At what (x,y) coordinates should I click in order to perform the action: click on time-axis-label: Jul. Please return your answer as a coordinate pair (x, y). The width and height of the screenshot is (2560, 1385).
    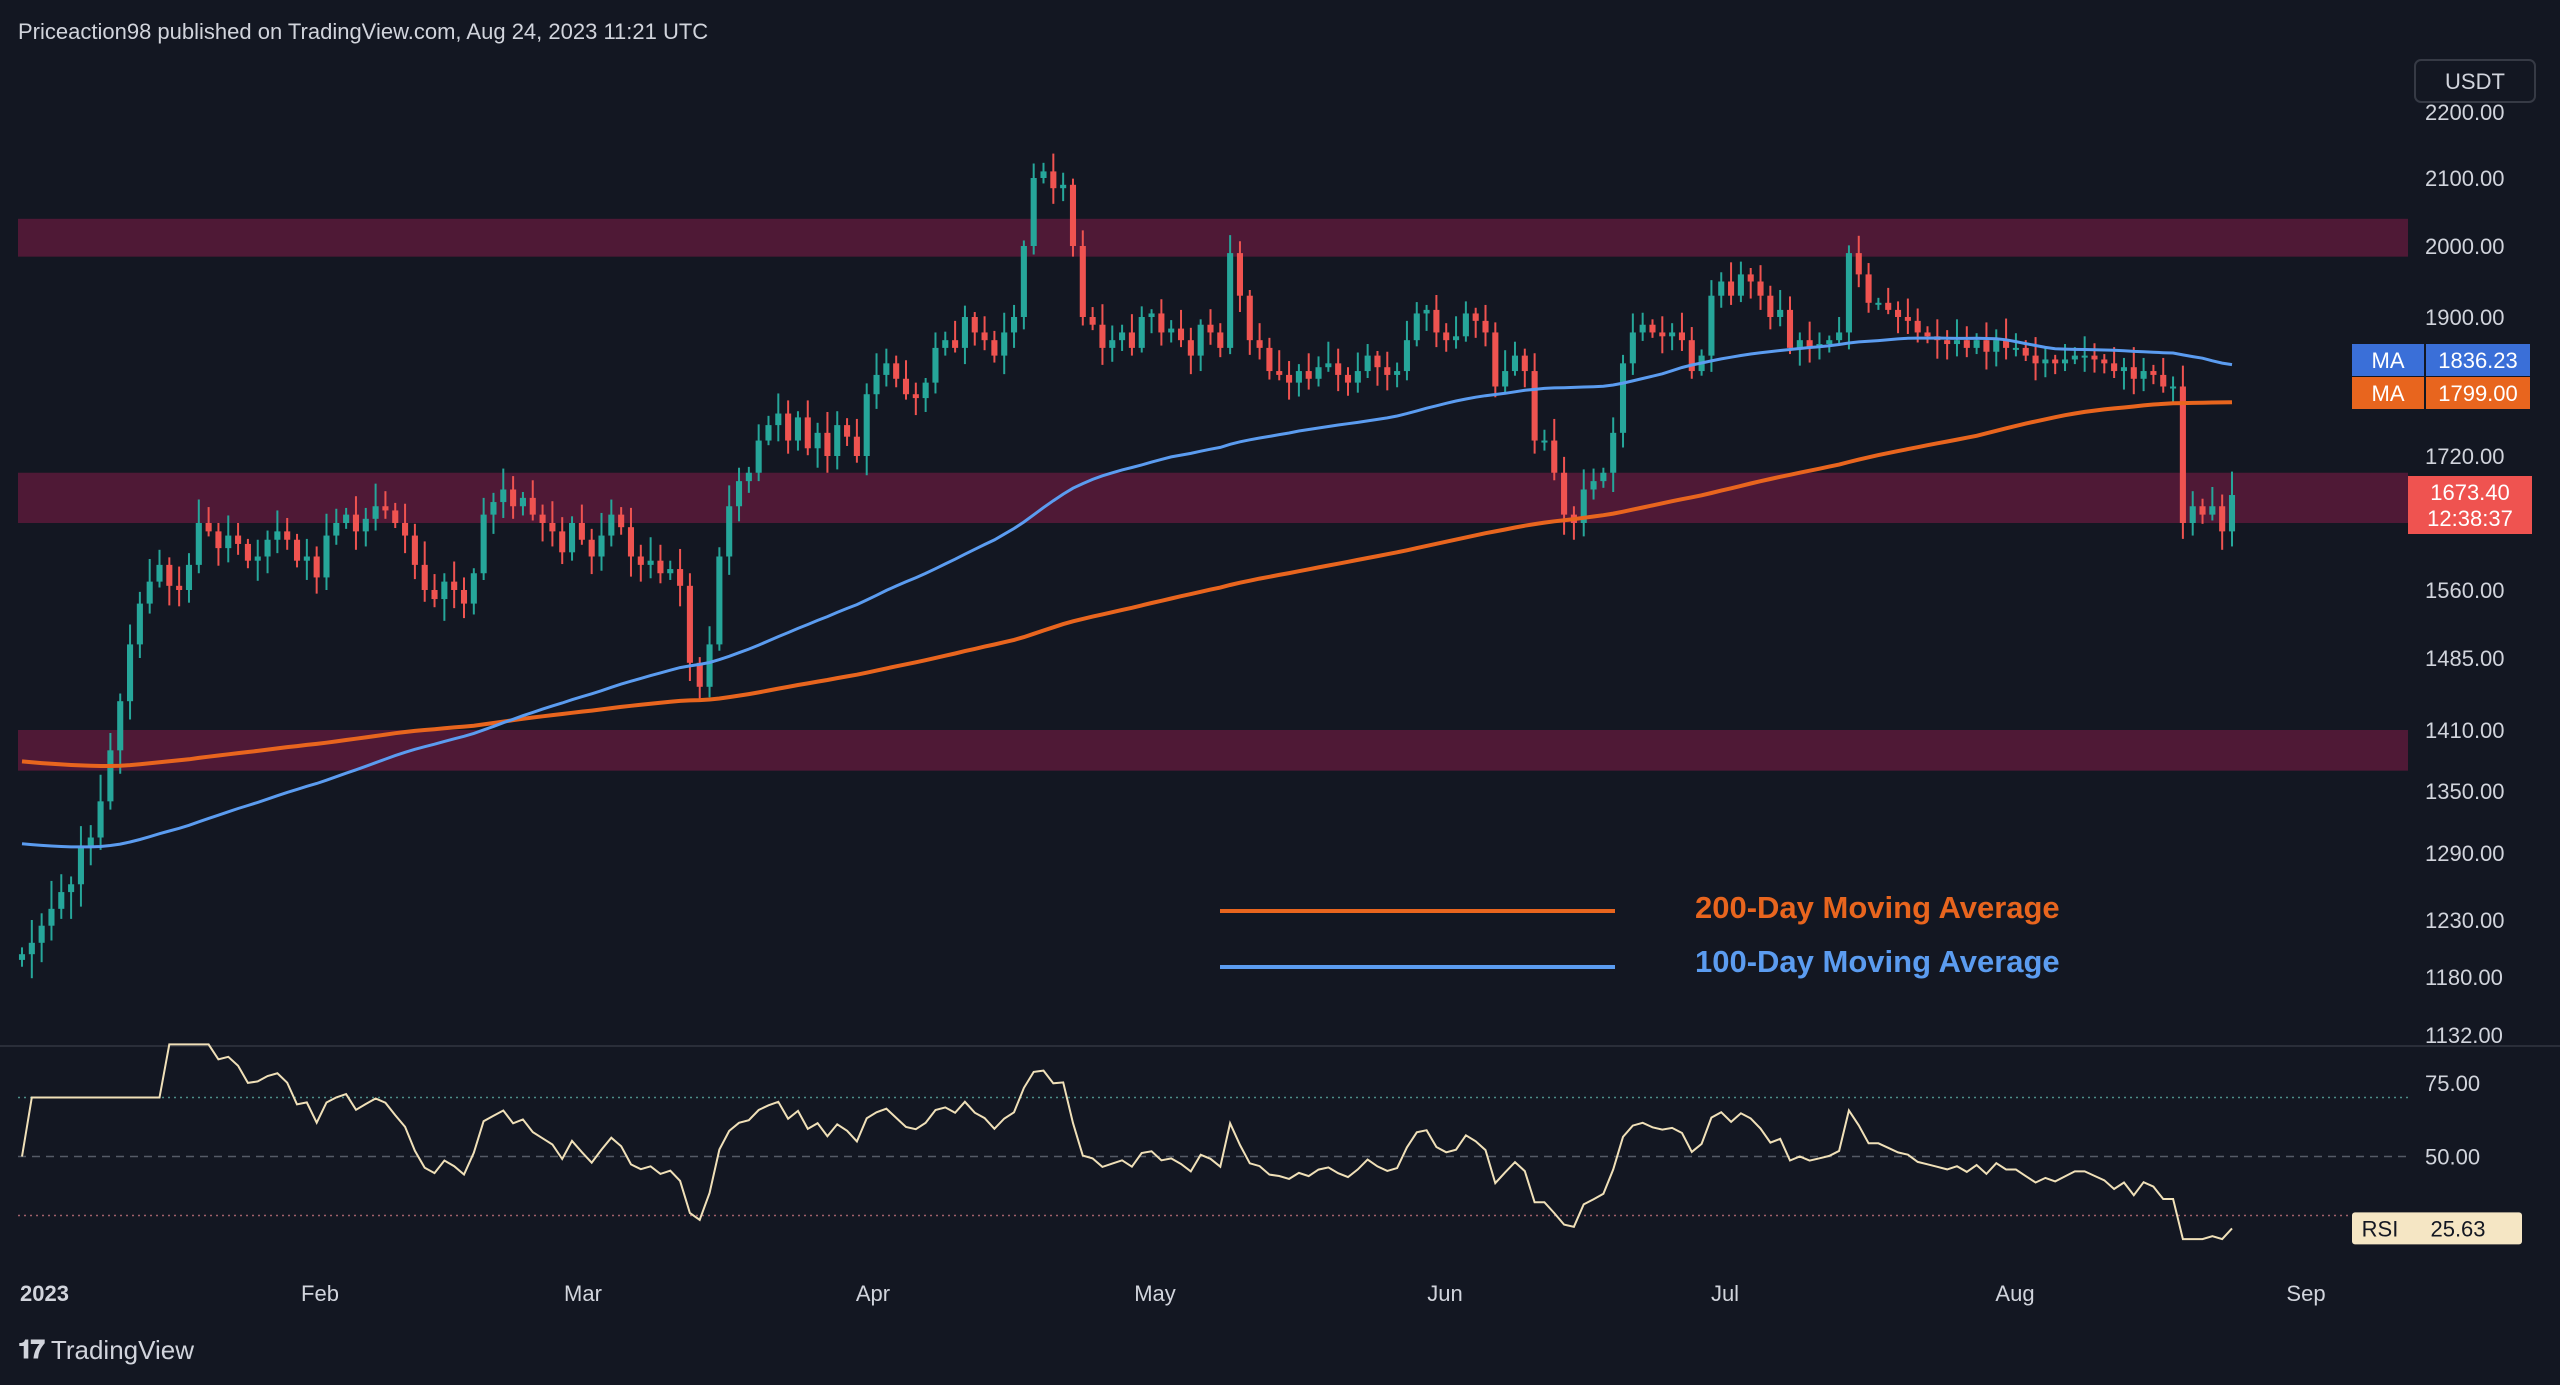
    Looking at the image, I should click on (1725, 1293).